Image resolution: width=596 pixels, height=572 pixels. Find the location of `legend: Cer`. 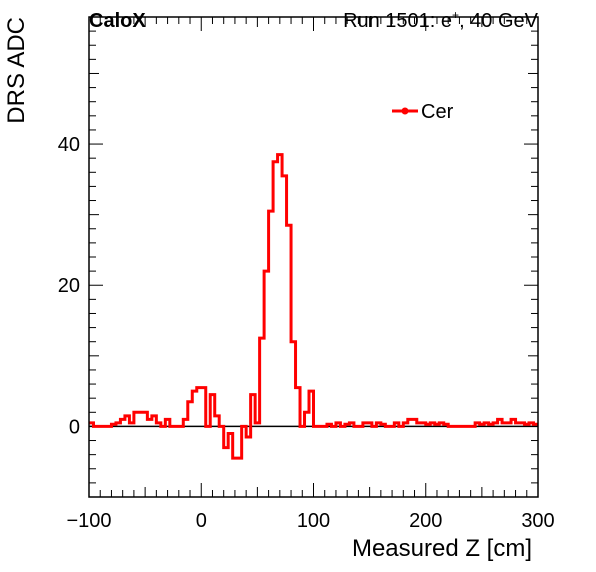

legend: Cer is located at coordinates (423, 112).